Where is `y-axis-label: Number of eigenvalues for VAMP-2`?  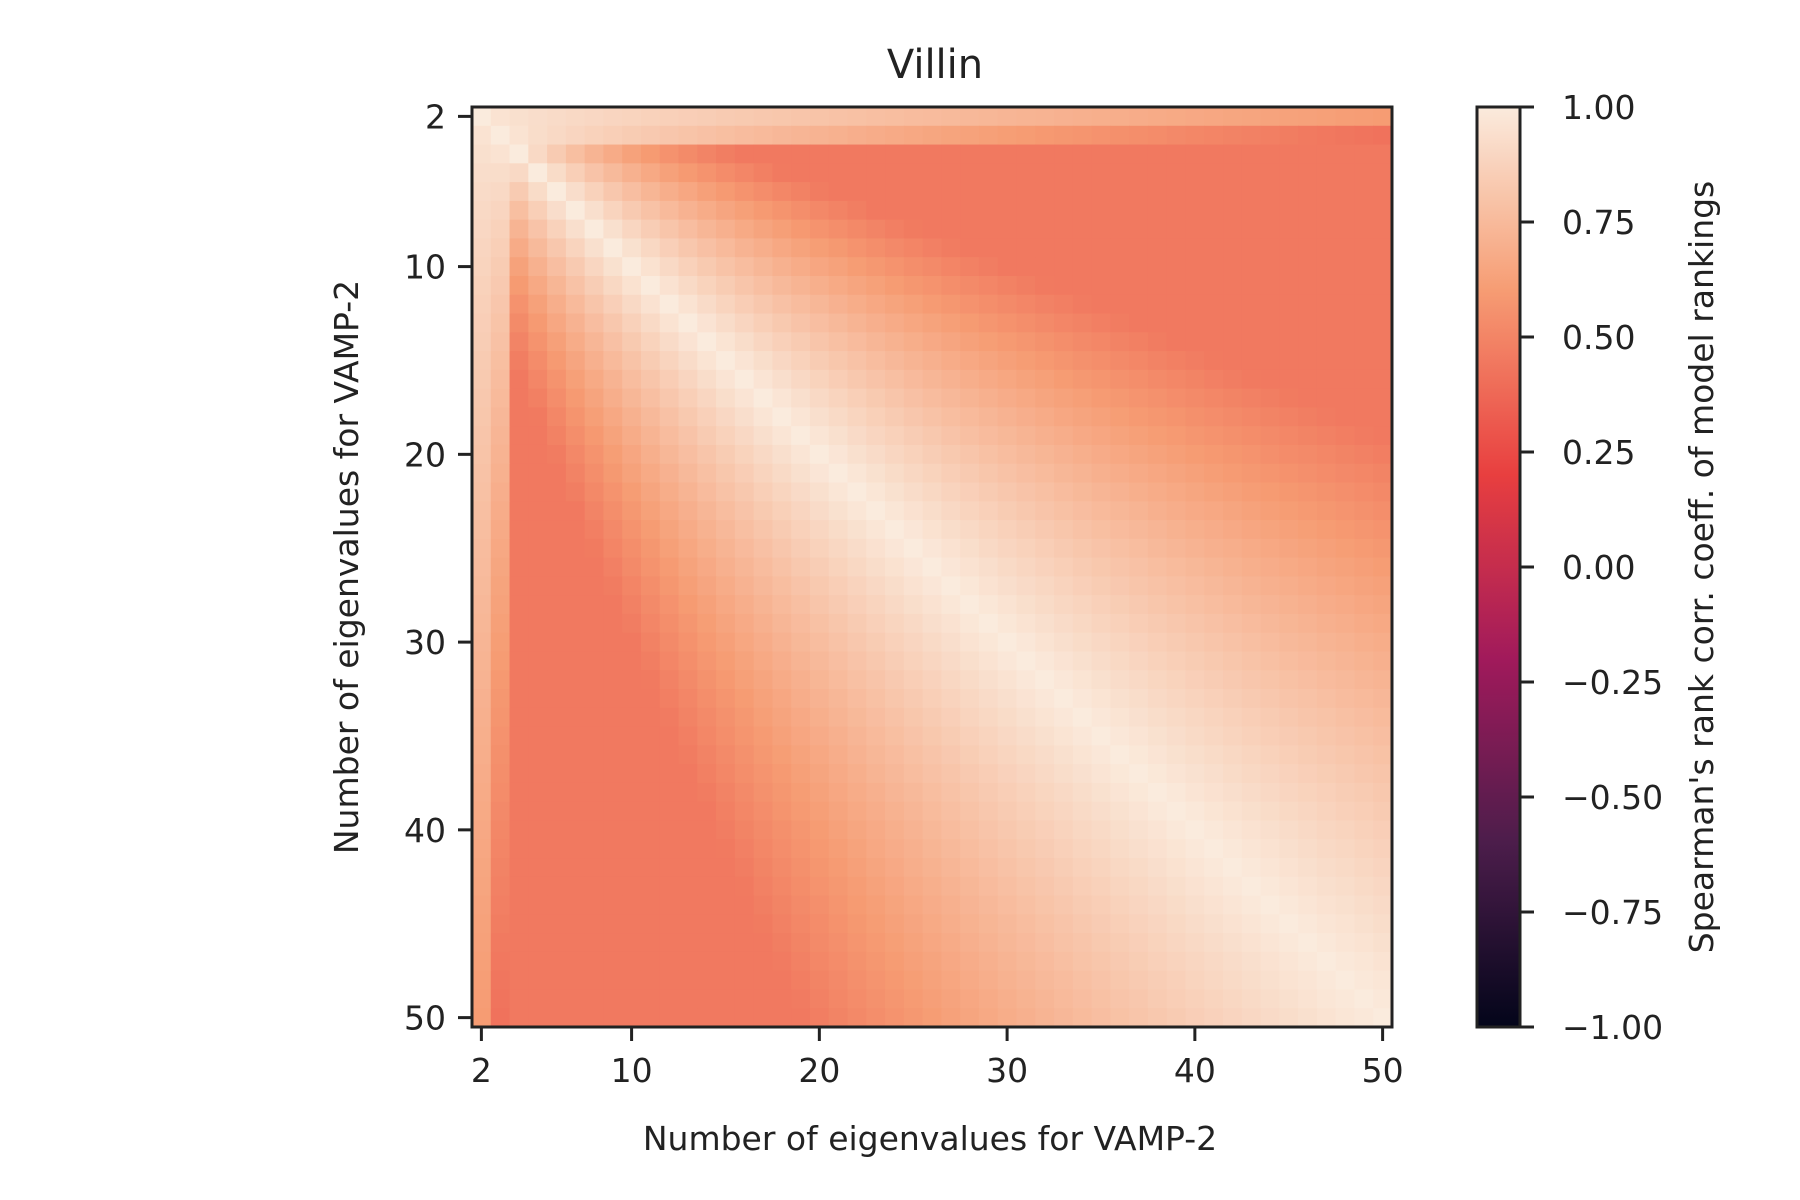 y-axis-label: Number of eigenvalues for VAMP-2 is located at coordinates (346, 567).